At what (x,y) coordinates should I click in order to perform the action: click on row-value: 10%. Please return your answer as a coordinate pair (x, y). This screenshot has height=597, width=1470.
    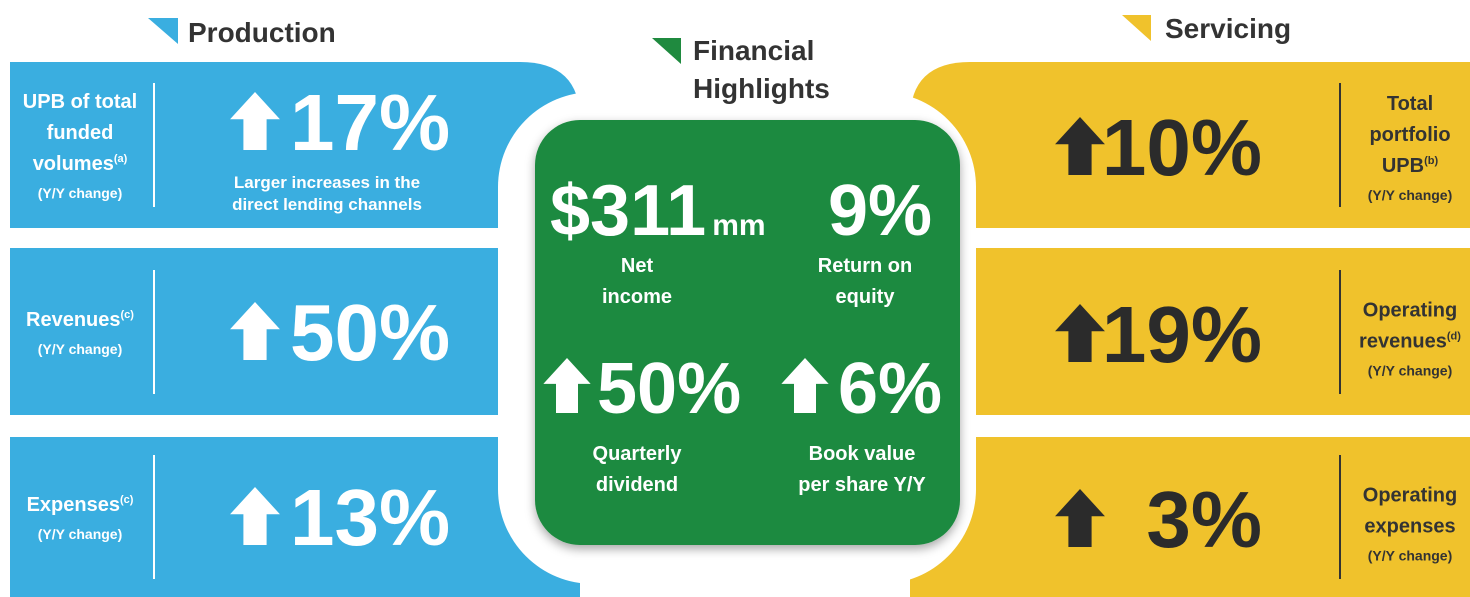
    Looking at the image, I should click on (1182, 147).